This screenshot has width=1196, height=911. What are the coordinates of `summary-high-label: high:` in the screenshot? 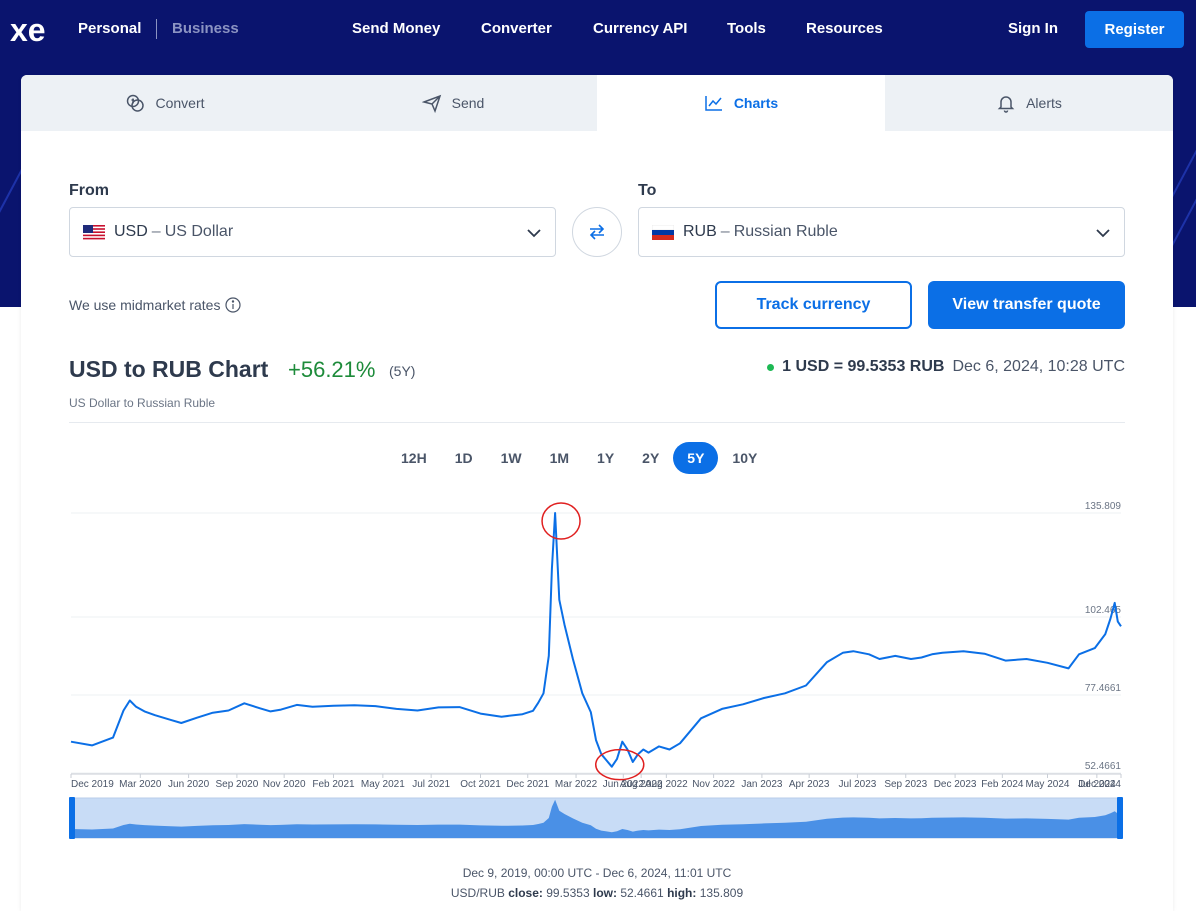 It's located at (682, 893).